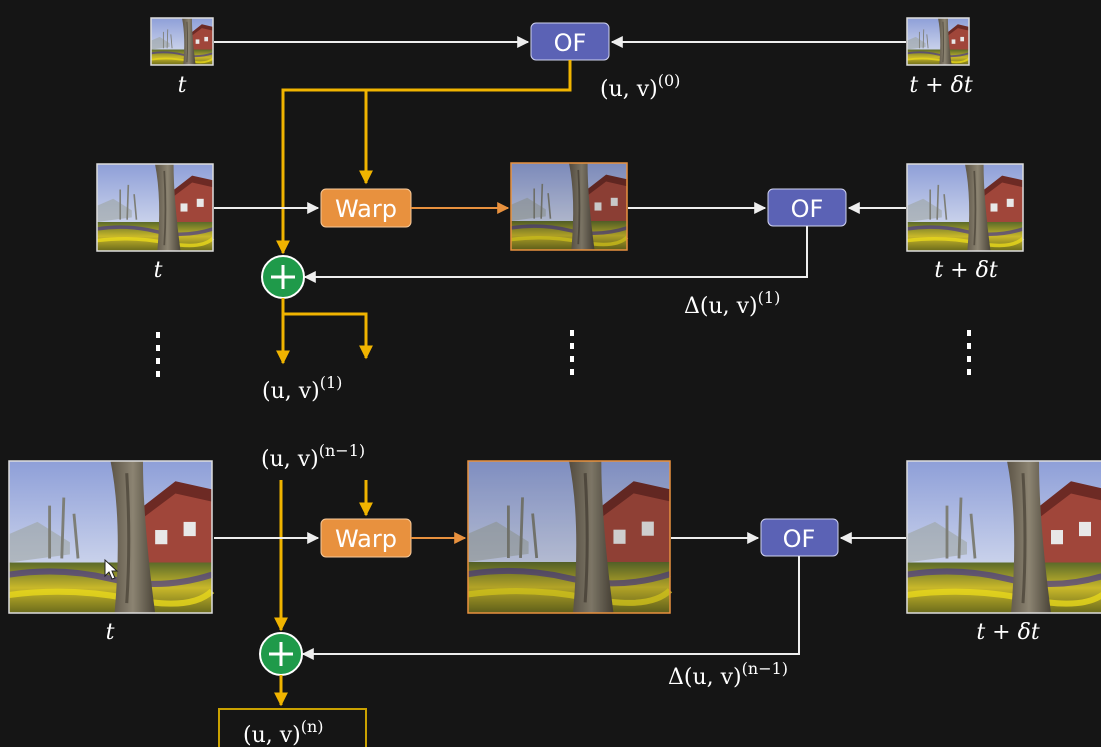  What do you see at coordinates (640, 86) in the screenshot?
I see `label-uv-0: (u, v)(0)` at bounding box center [640, 86].